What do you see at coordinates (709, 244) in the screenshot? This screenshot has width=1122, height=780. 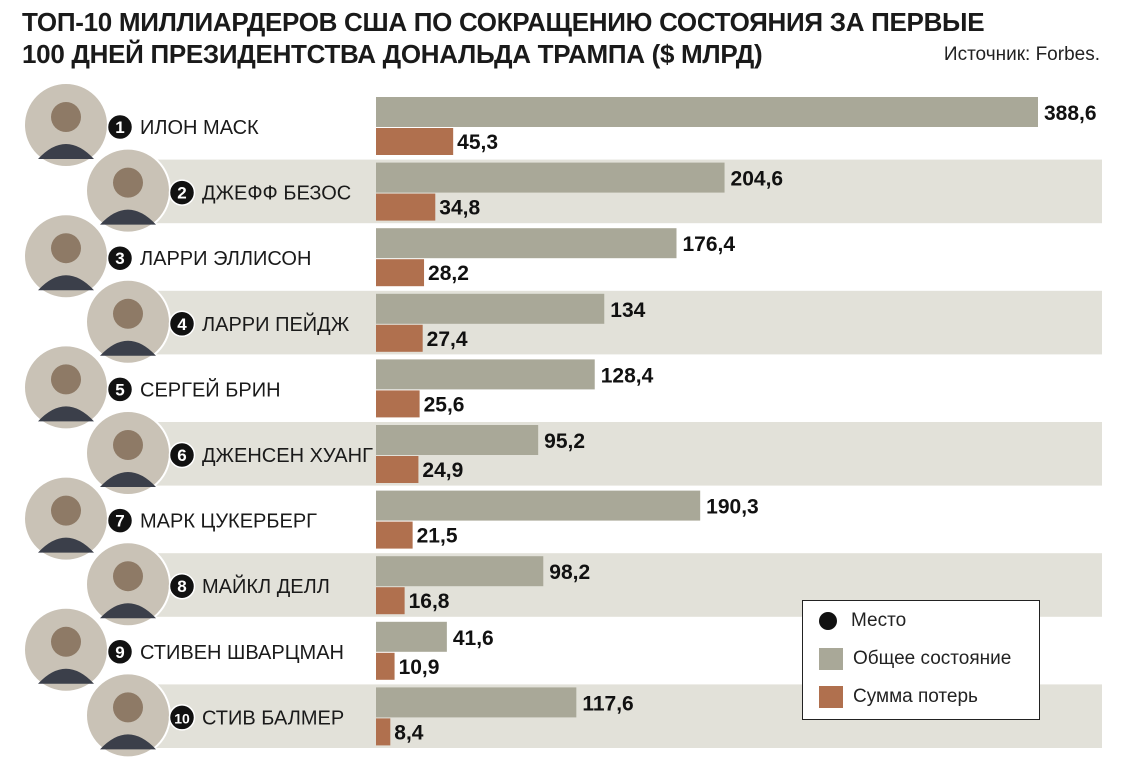 I see `bar-total-value-label: 176,4` at bounding box center [709, 244].